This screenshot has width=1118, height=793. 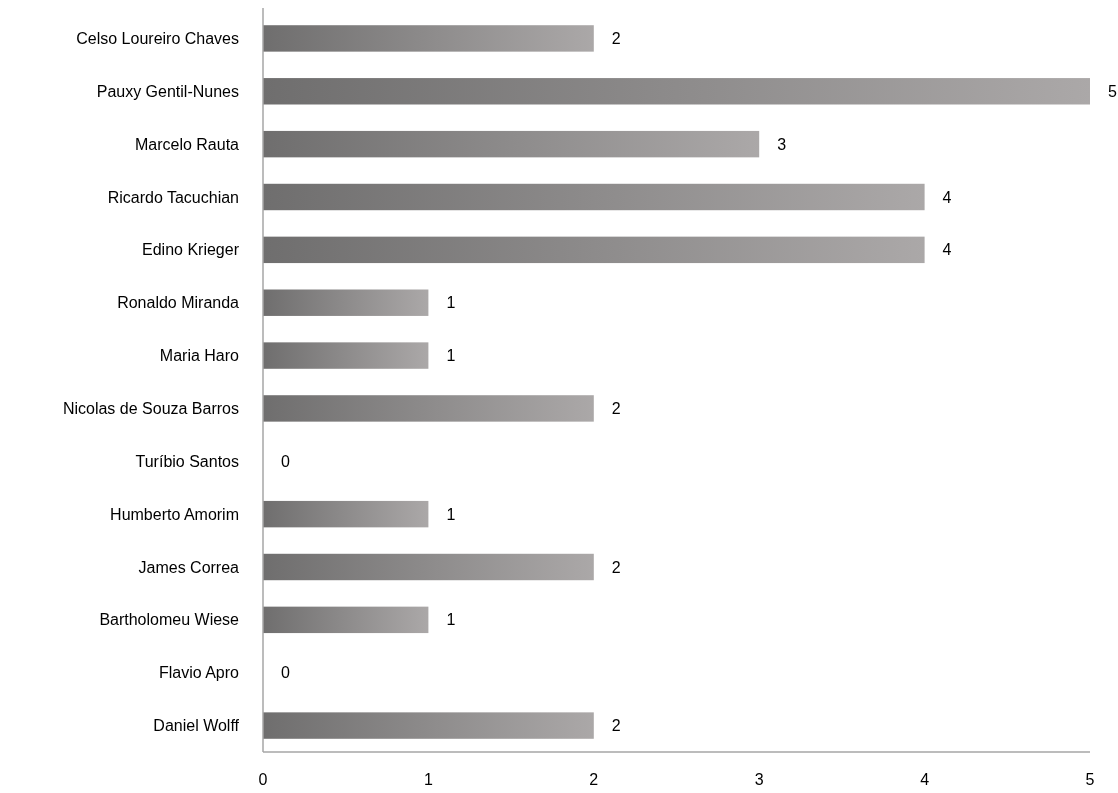 I want to click on y-tick-label: Ronaldo Miranda, so click(x=178, y=303).